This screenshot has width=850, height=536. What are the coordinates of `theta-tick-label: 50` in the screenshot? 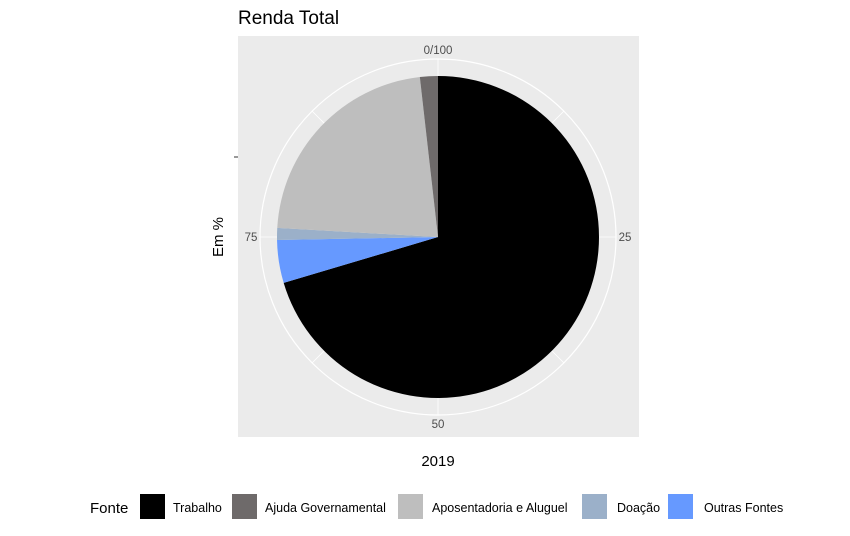 It's located at (438, 425).